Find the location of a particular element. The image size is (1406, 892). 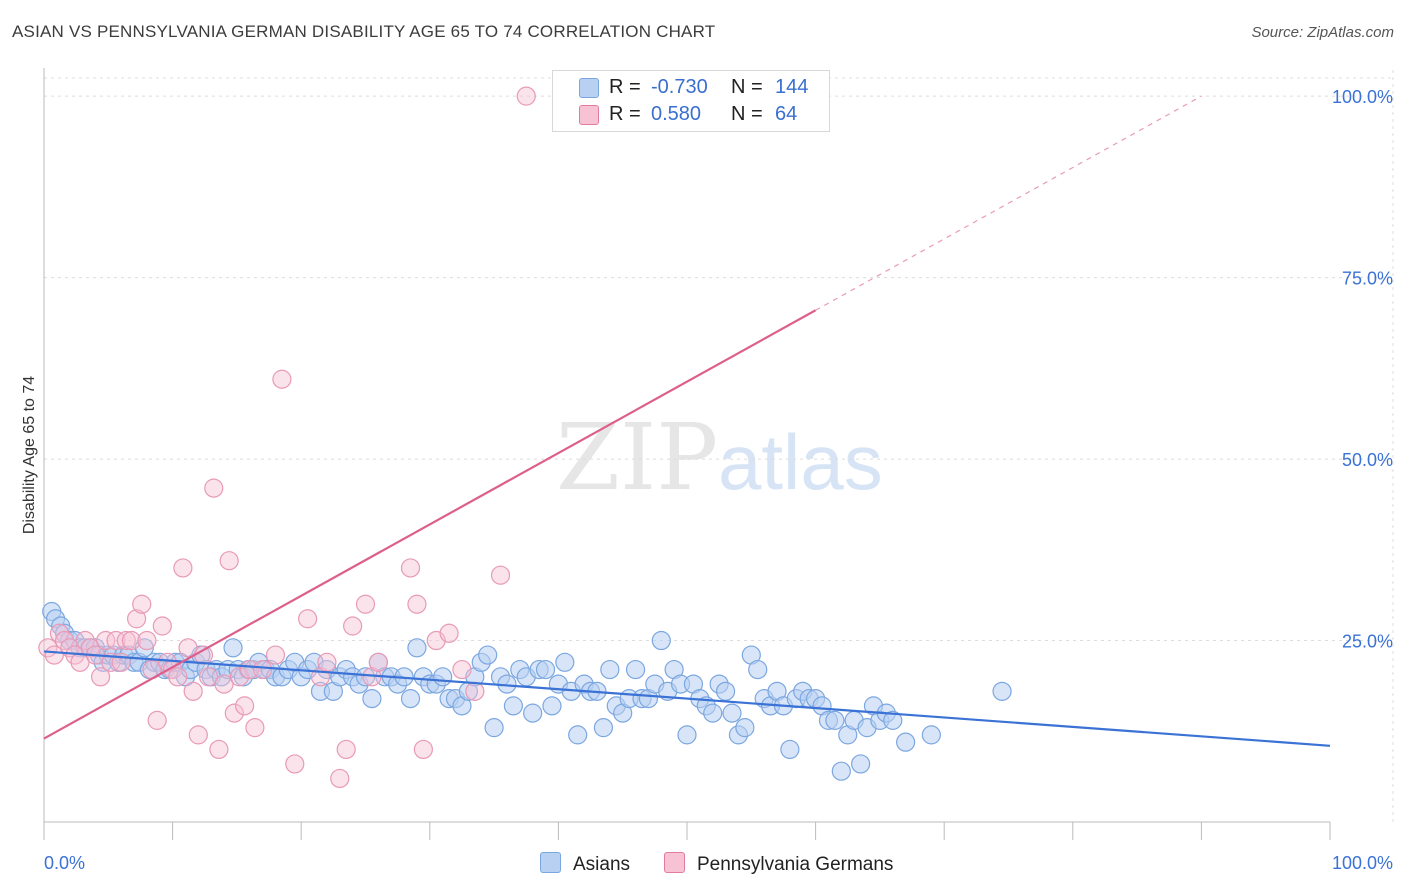

bottom-legend-swatch-asians is located at coordinates (550, 862).